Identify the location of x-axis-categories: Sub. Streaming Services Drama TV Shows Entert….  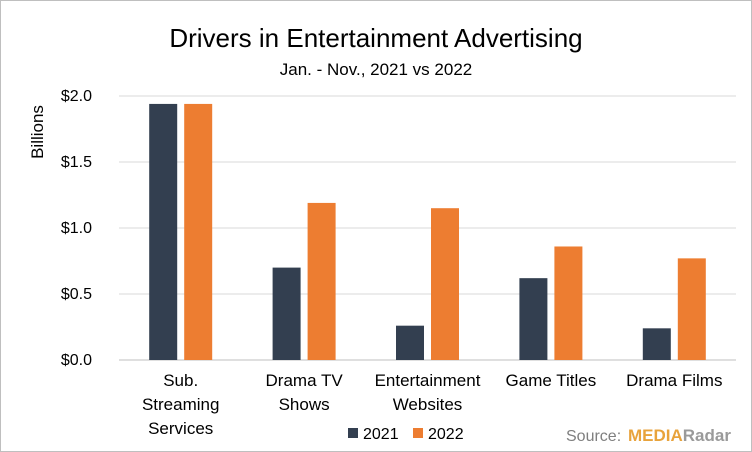
(432, 404).